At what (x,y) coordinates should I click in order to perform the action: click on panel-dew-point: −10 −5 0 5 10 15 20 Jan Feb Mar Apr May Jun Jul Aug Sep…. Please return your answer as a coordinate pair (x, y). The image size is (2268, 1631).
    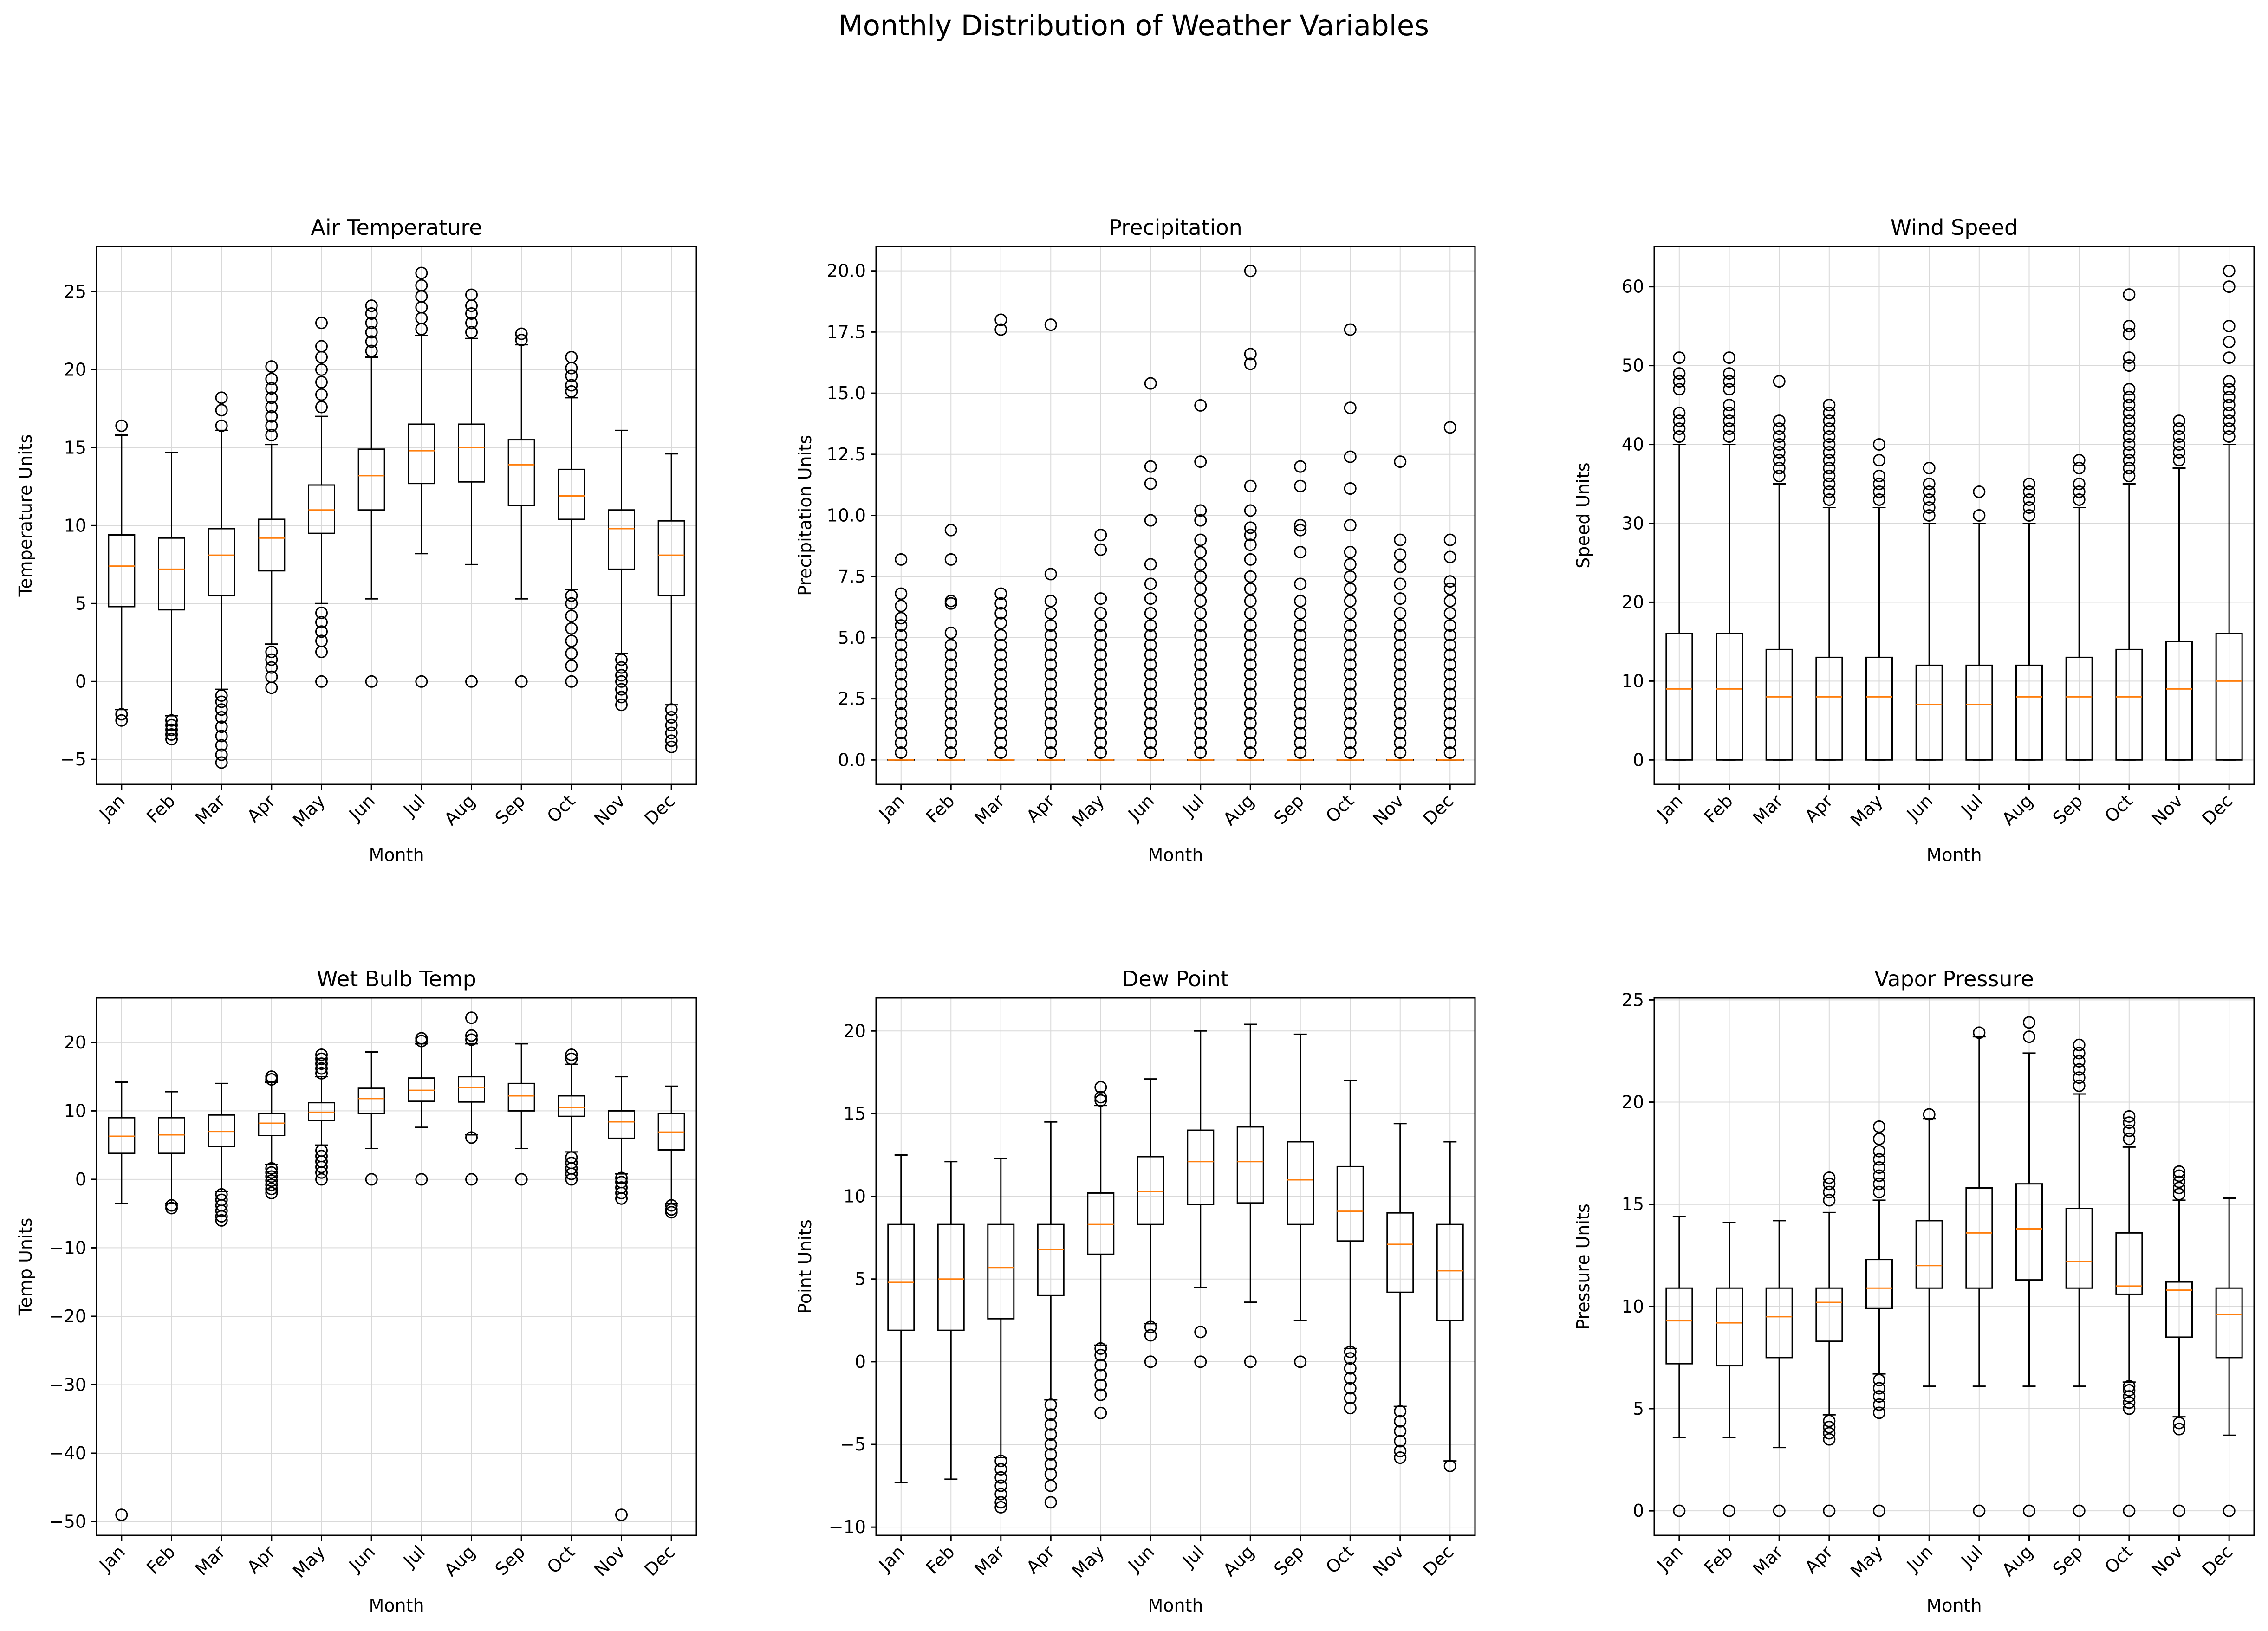
    Looking at the image, I should click on (1136, 1291).